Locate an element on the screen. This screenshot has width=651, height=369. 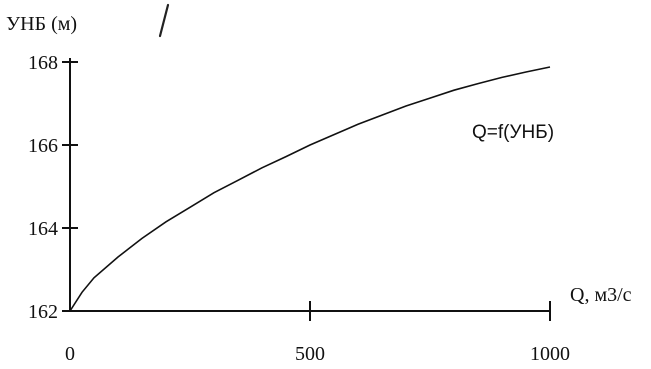
x-ticks: 0 500 1000 is located at coordinates (317, 333).